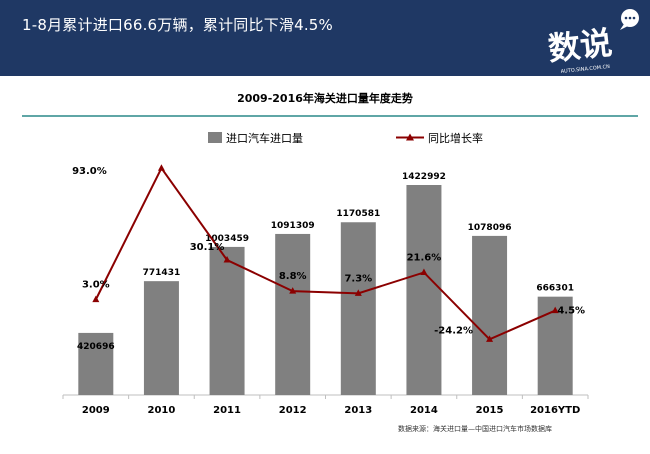 The height and width of the screenshot is (454, 650). Describe the element at coordinates (358, 214) in the screenshot. I see `bar-value-label: 1170581` at that location.